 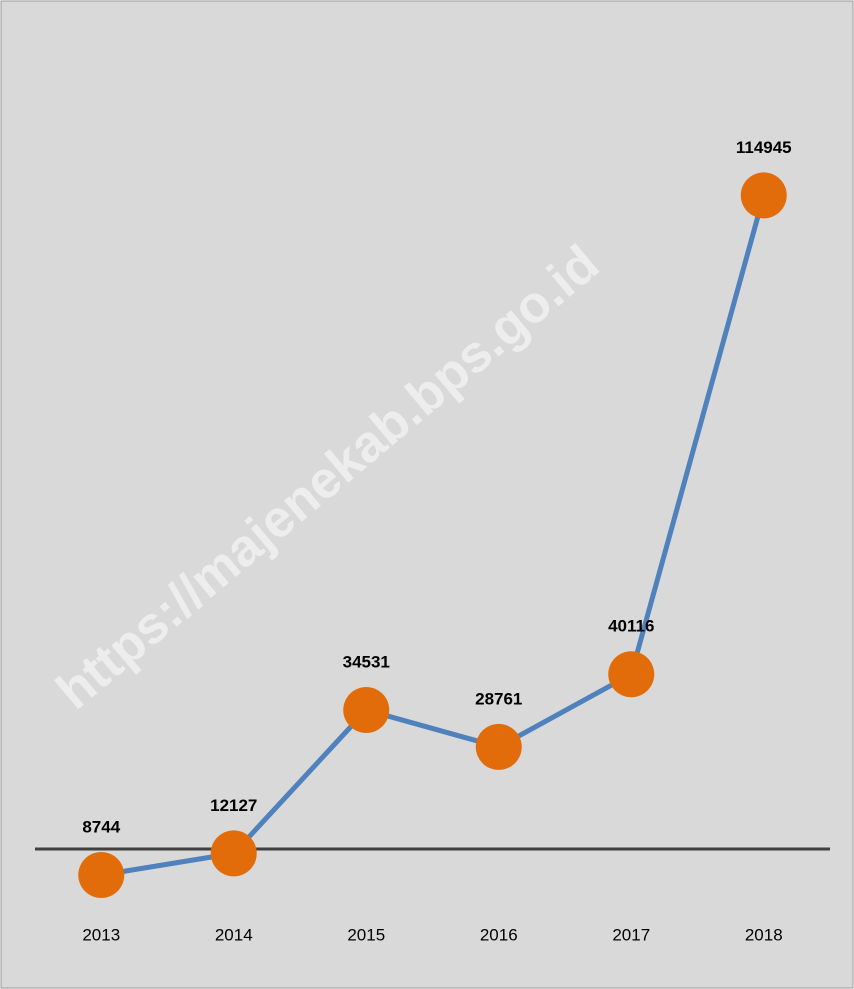 I want to click on x-tick-label: 2013, so click(x=101, y=934).